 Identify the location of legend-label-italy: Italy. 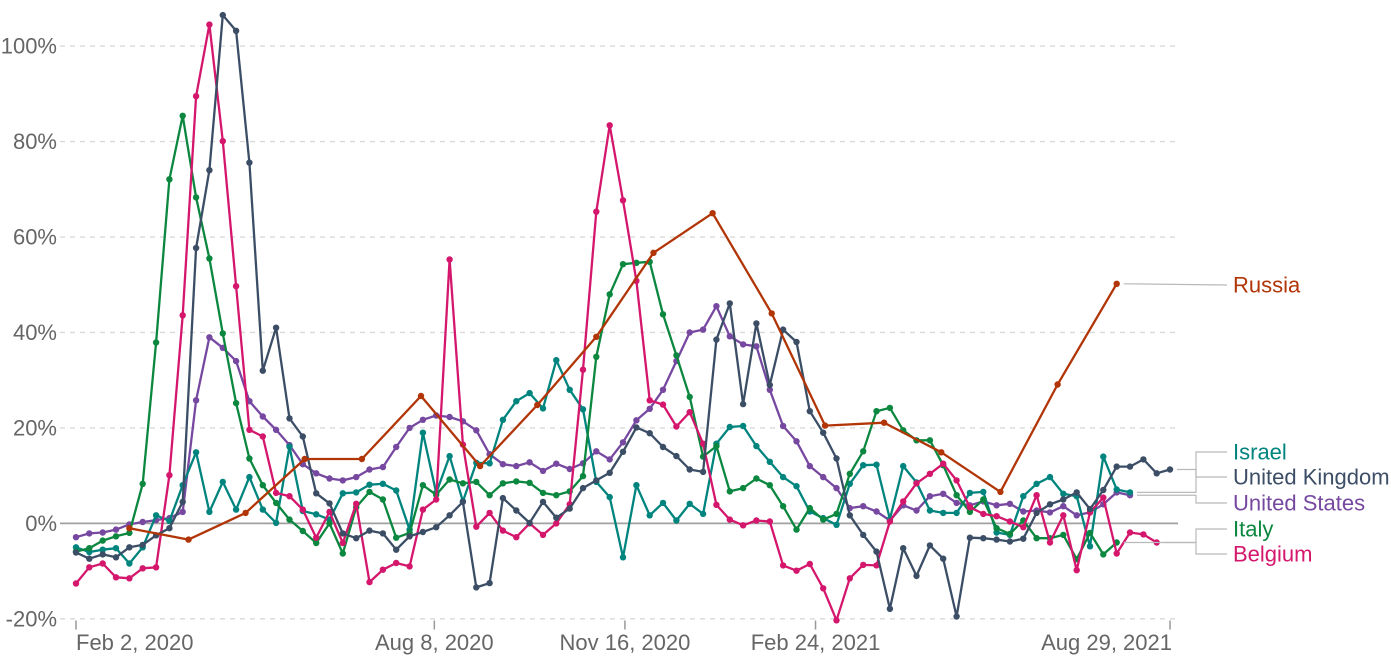
(1253, 529).